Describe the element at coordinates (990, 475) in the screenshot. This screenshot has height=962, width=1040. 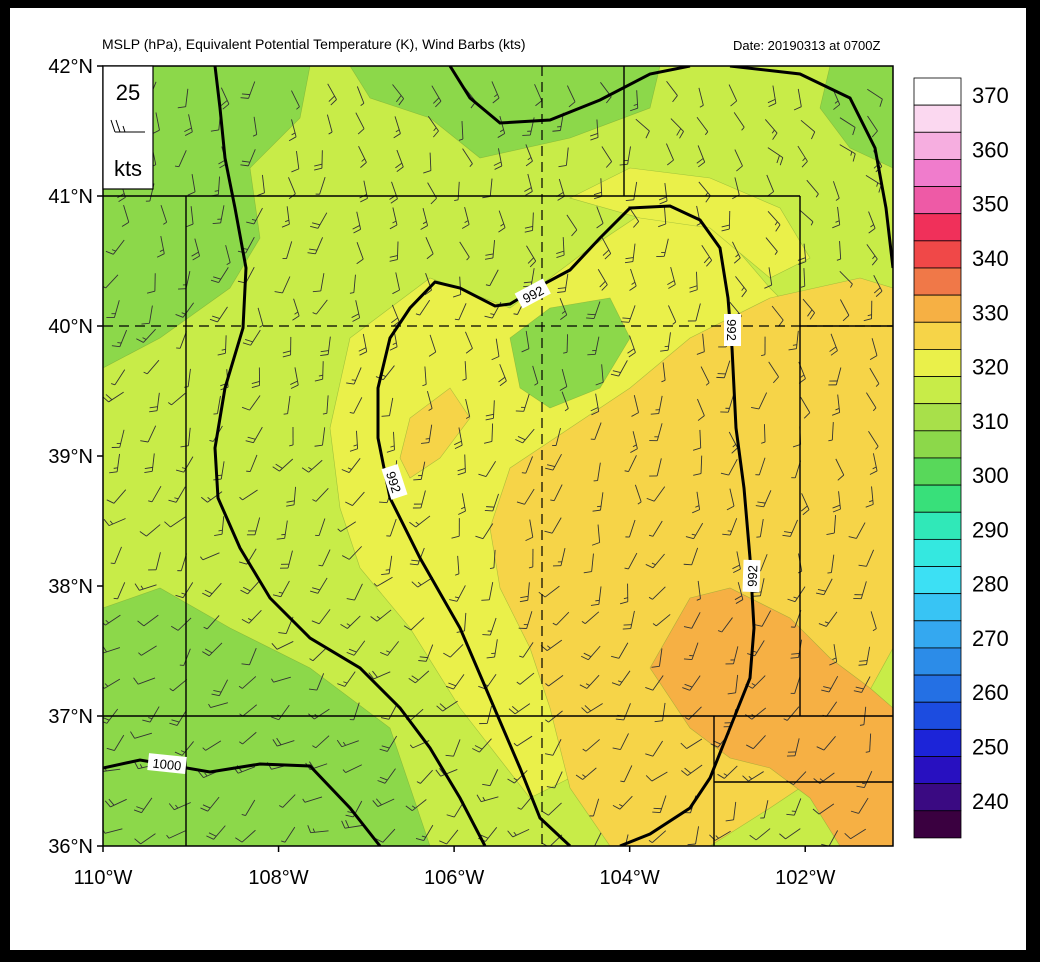
I see `colorbar-label: 300` at that location.